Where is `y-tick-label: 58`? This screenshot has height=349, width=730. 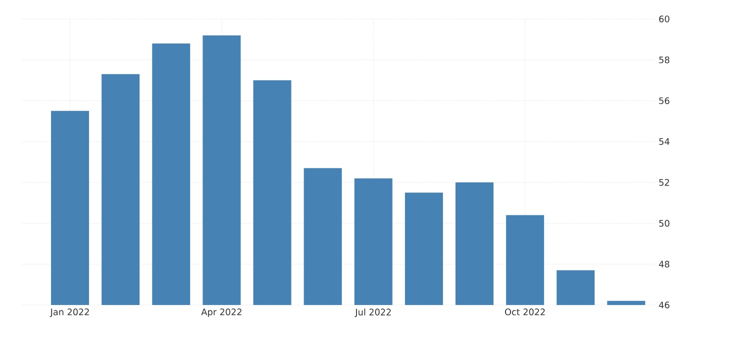
y-tick-label: 58 is located at coordinates (664, 60).